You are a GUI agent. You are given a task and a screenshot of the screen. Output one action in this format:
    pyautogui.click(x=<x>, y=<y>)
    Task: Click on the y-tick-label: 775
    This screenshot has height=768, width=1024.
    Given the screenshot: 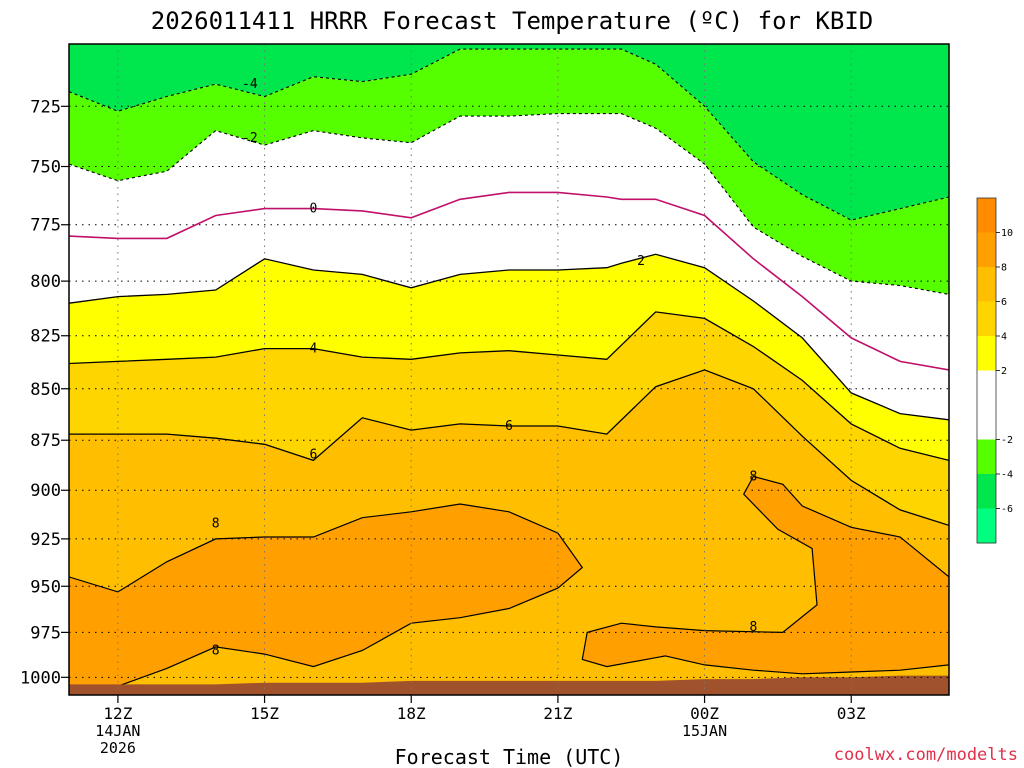 What is the action you would take?
    pyautogui.click(x=45, y=226)
    